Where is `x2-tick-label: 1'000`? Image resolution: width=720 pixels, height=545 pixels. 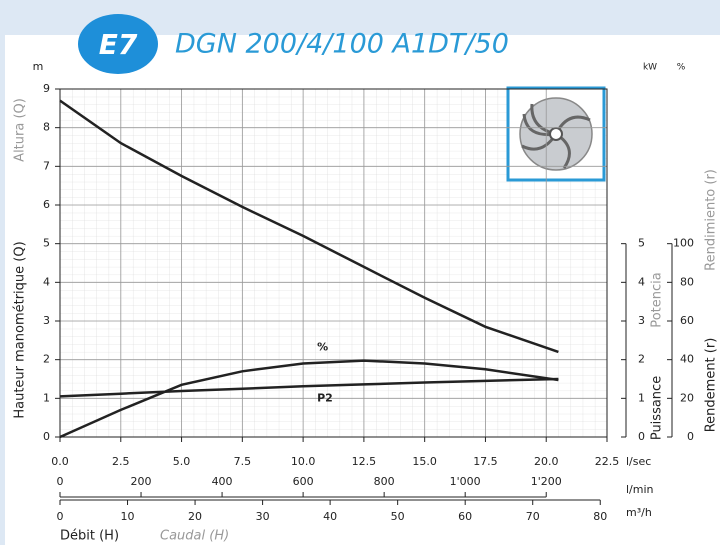
x2-tick-label: 1'000 is located at coordinates (465, 481).